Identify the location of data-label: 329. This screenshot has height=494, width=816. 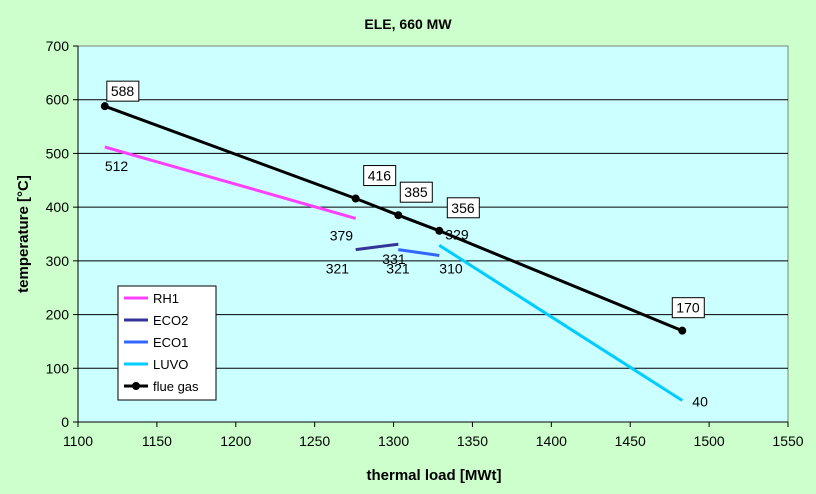
(457, 234).